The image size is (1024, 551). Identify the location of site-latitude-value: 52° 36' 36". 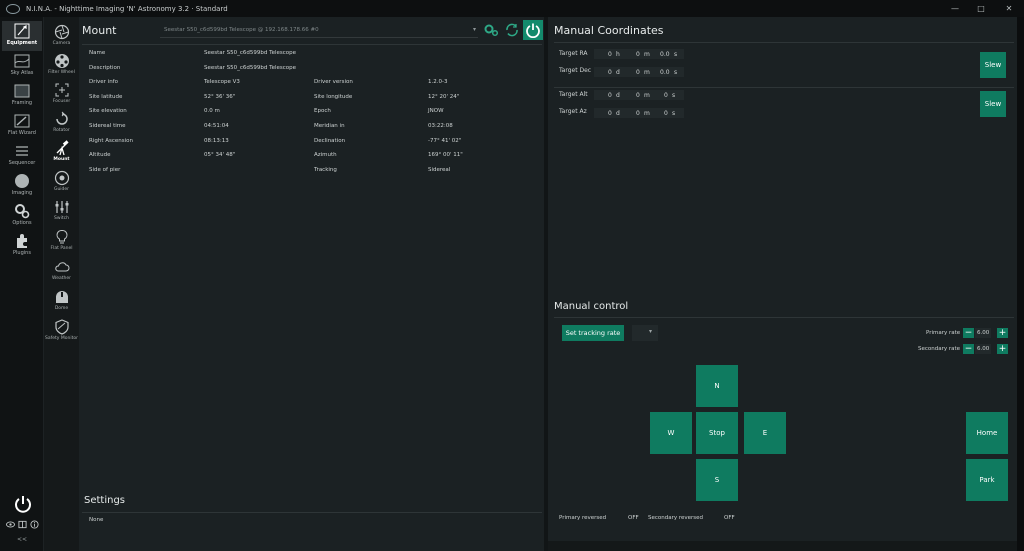
(220, 97).